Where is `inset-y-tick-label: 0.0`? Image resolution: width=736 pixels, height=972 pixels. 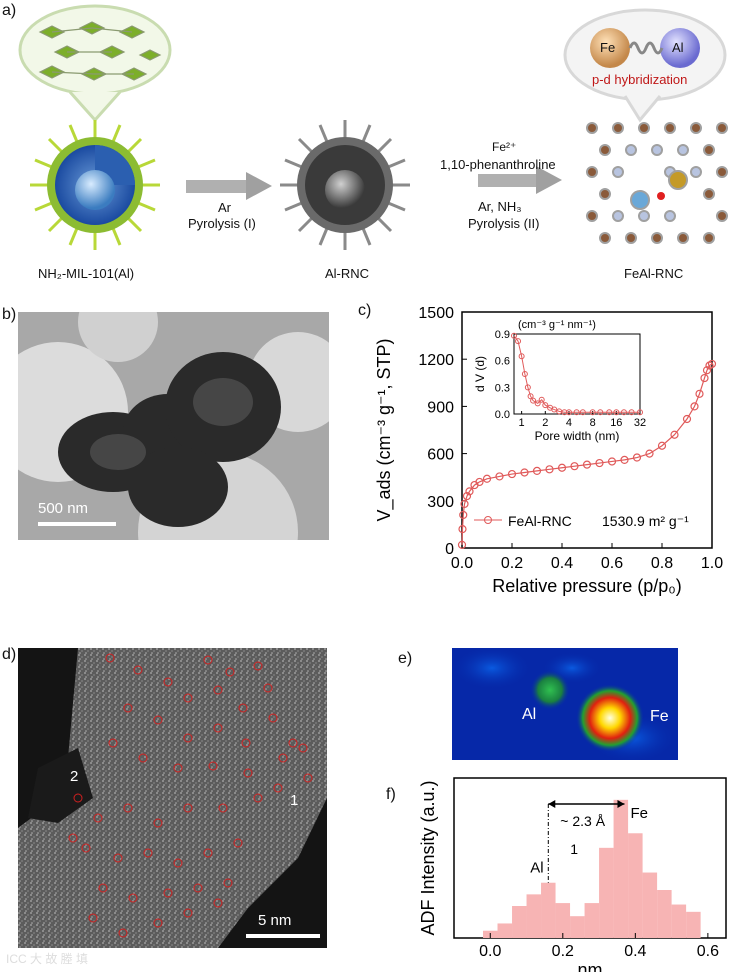
inset-y-tick-label: 0.0 is located at coordinates (502, 415).